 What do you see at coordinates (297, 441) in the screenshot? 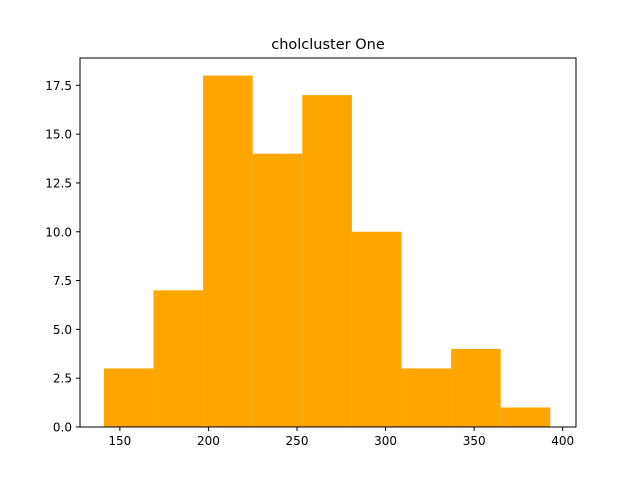
I see `x-tick-label: 250` at bounding box center [297, 441].